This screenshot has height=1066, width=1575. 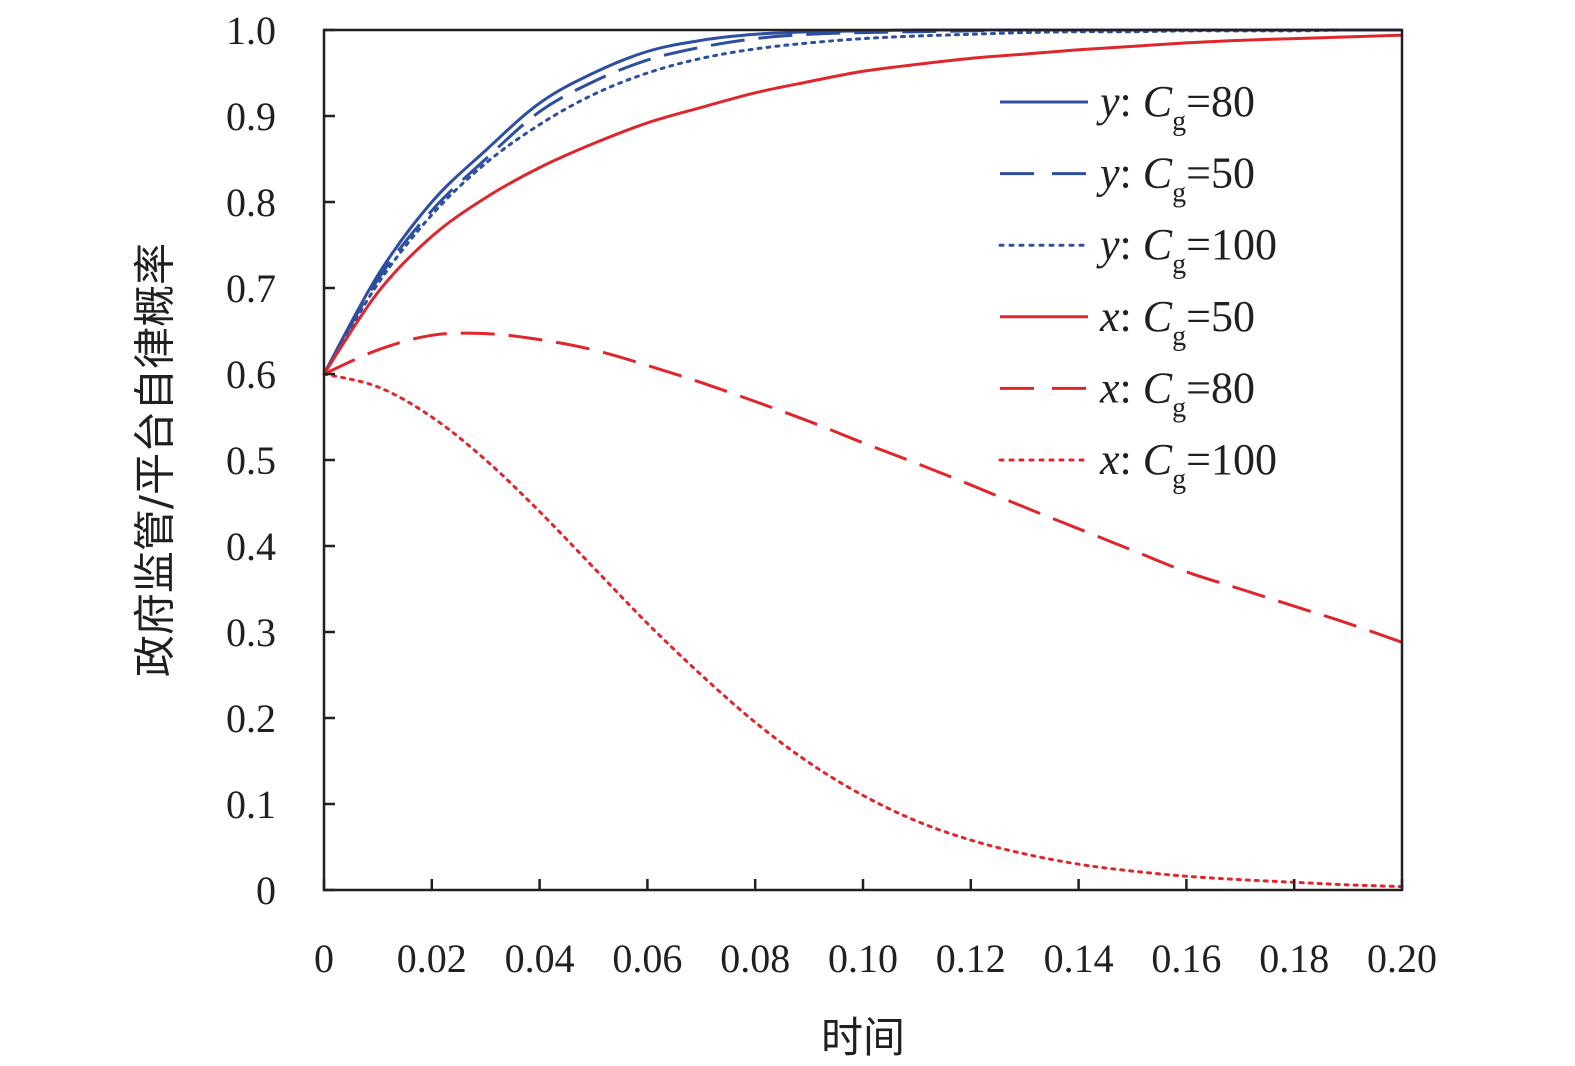 I want to click on x-tick-label: 0.02, so click(x=432, y=958).